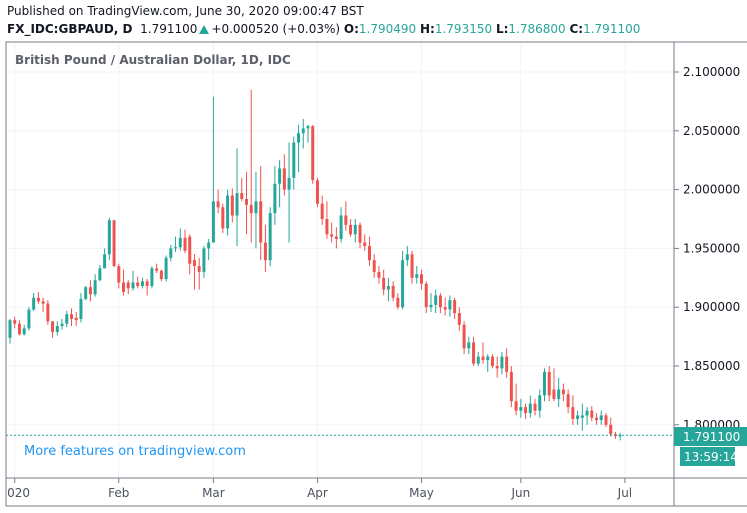 This screenshot has width=747, height=513. I want to click on time-tick-label: Jun, so click(520, 493).